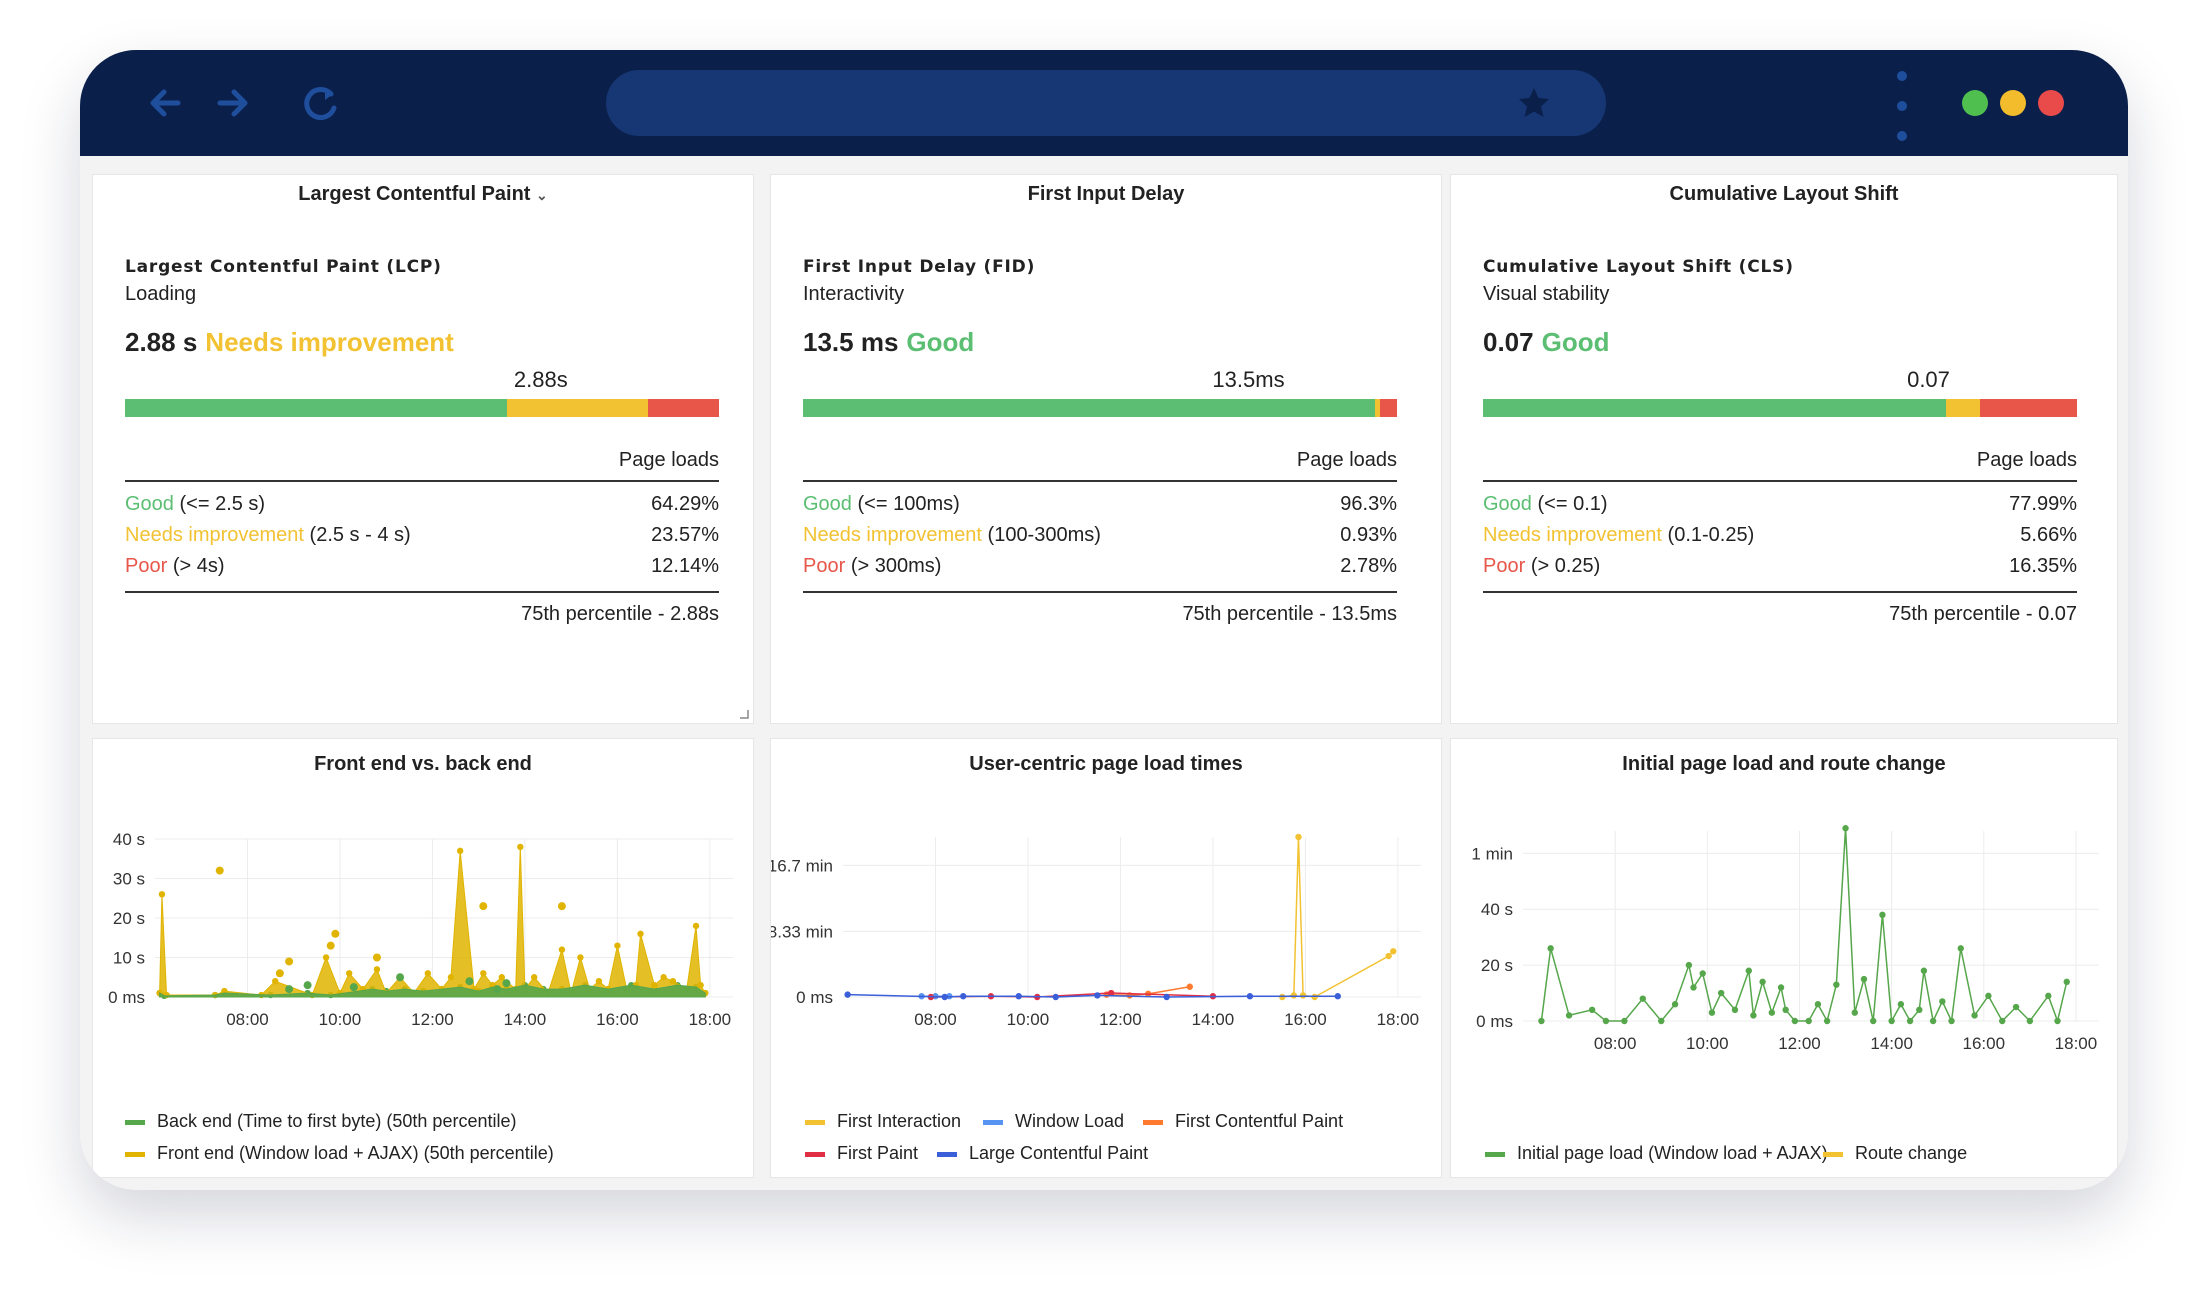 This screenshot has height=1300, width=2208. I want to click on legend-label: Route change, so click(1911, 1153).